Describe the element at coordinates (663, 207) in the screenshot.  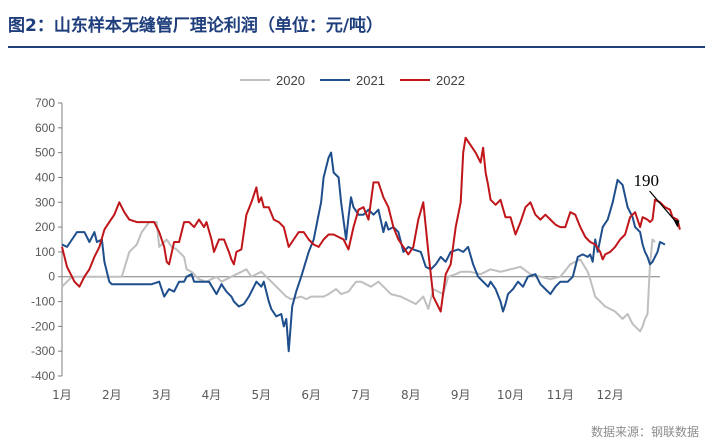
I see `annotation-arrow` at that location.